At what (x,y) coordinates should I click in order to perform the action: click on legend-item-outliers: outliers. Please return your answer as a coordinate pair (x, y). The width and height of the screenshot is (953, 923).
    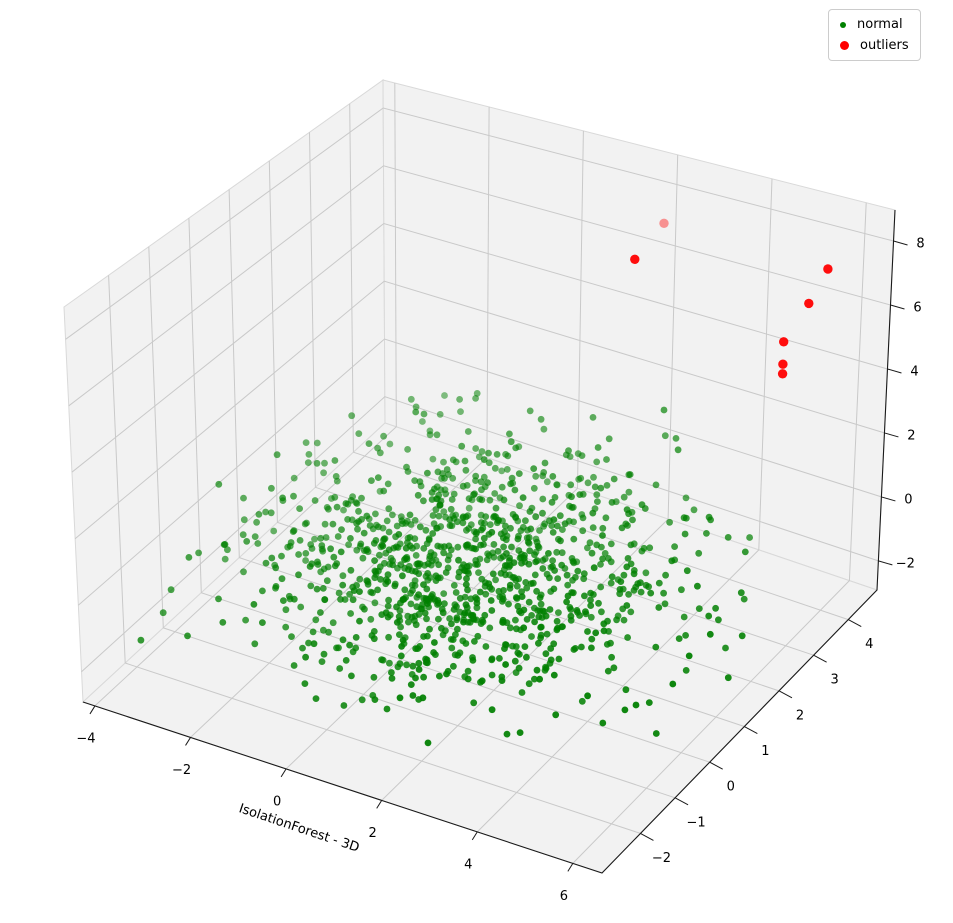
    Looking at the image, I should click on (872, 45).